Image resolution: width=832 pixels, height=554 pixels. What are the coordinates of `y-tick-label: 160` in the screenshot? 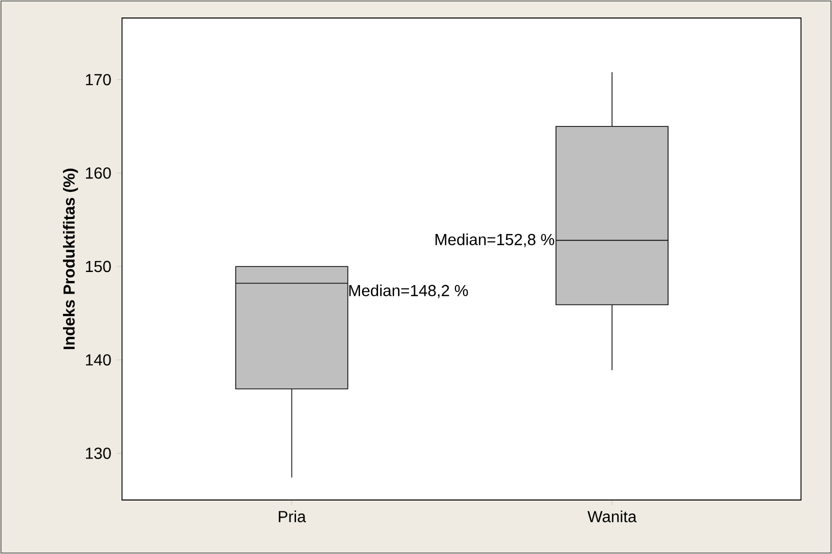 It's located at (98, 173).